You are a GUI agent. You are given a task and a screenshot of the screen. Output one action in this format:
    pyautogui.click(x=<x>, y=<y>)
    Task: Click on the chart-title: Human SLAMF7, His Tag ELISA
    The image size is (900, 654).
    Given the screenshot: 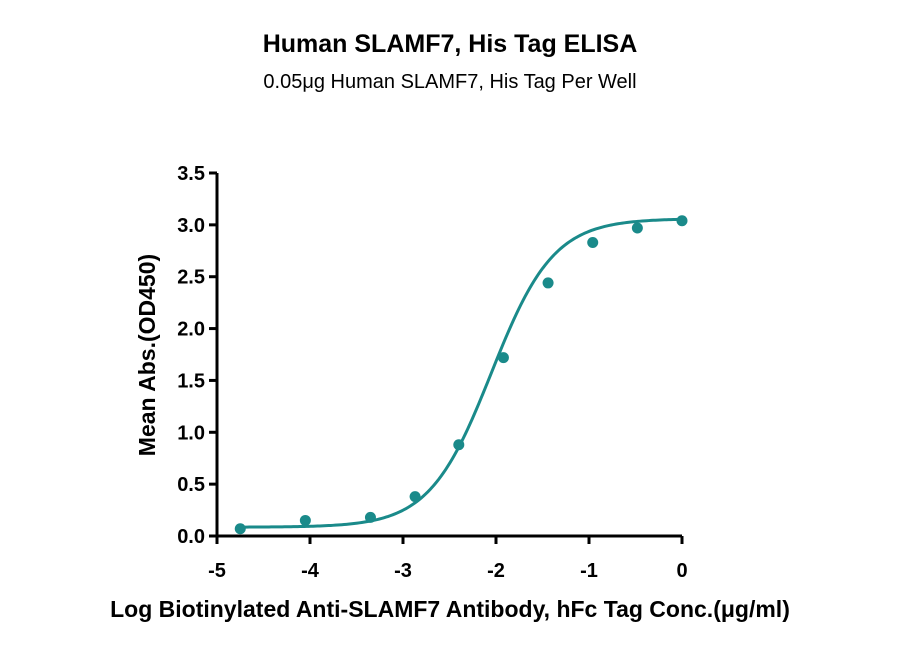 What is the action you would take?
    pyautogui.click(x=450, y=44)
    